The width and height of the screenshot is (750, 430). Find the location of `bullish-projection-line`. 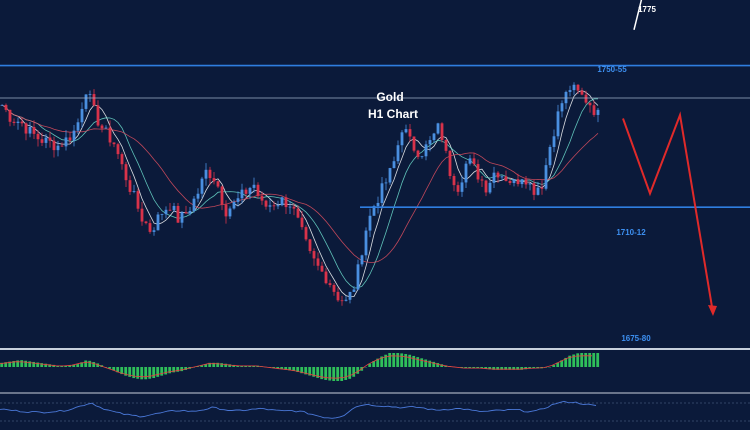

bullish-projection-line is located at coordinates (638, 15).